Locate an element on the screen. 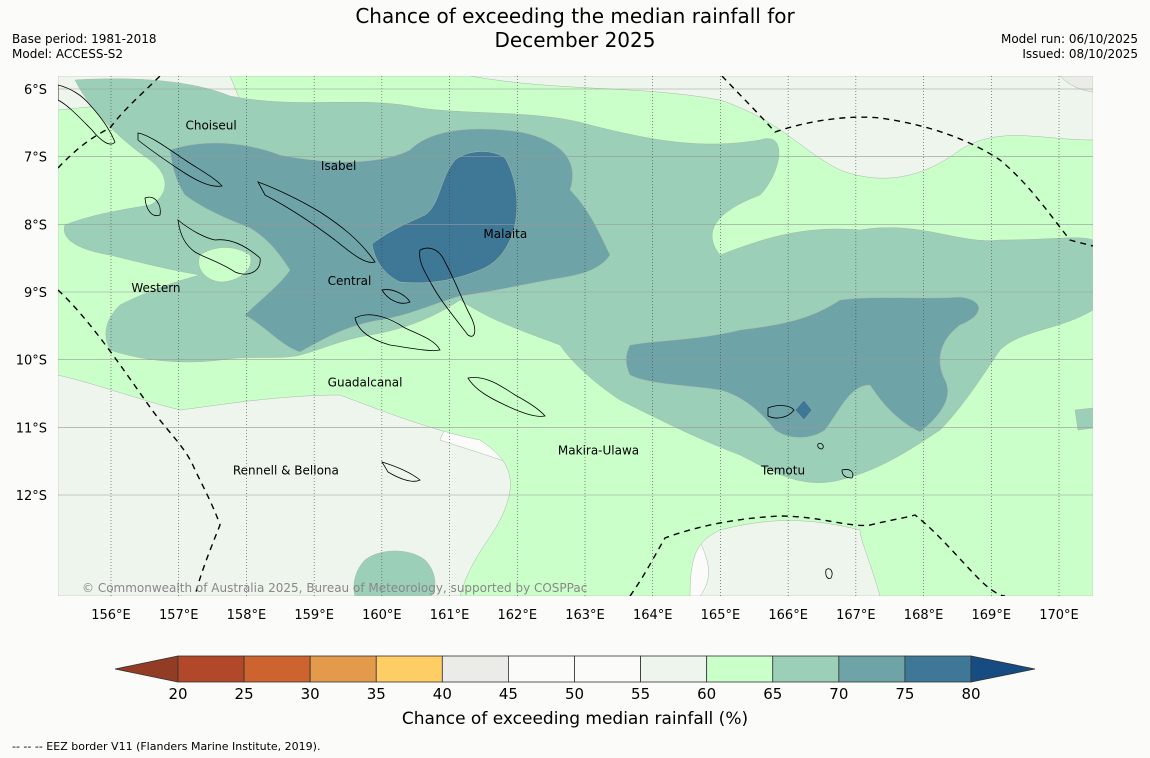 The image size is (1150, 758). lon-label: 166°E is located at coordinates (788, 615).